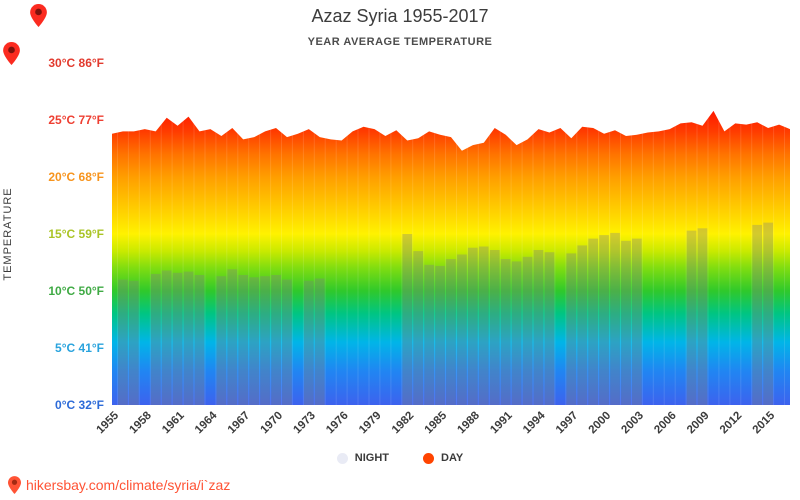 The height and width of the screenshot is (500, 800). I want to click on x-tick: 1994, so click(534, 422).